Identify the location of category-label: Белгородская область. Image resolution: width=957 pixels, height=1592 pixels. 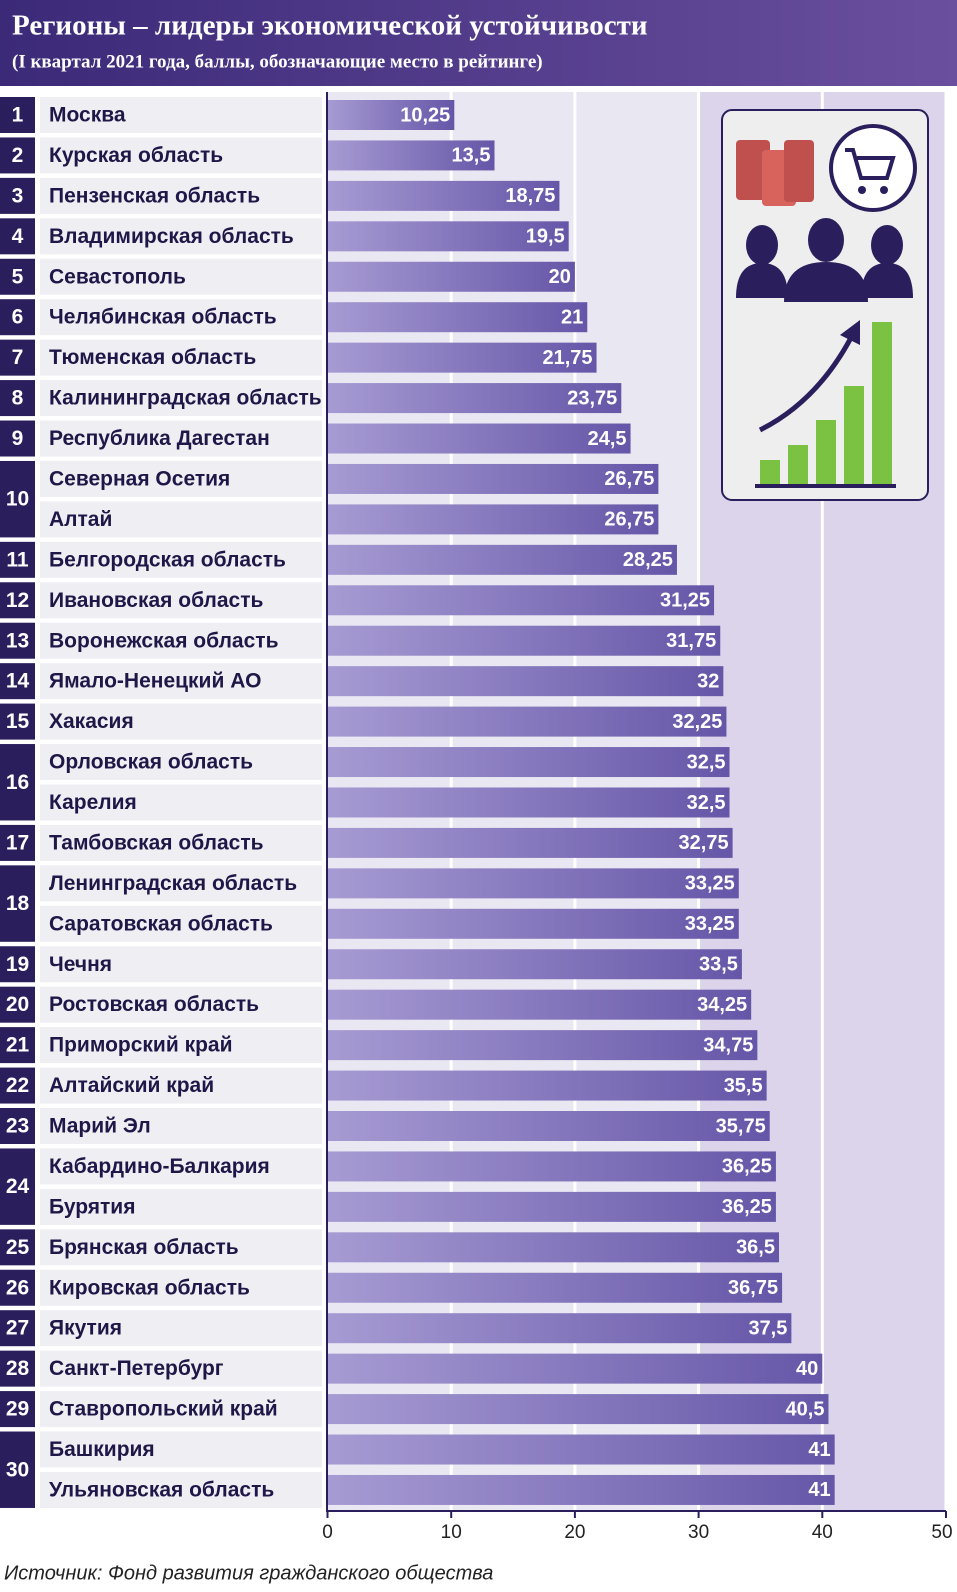
(167, 559).